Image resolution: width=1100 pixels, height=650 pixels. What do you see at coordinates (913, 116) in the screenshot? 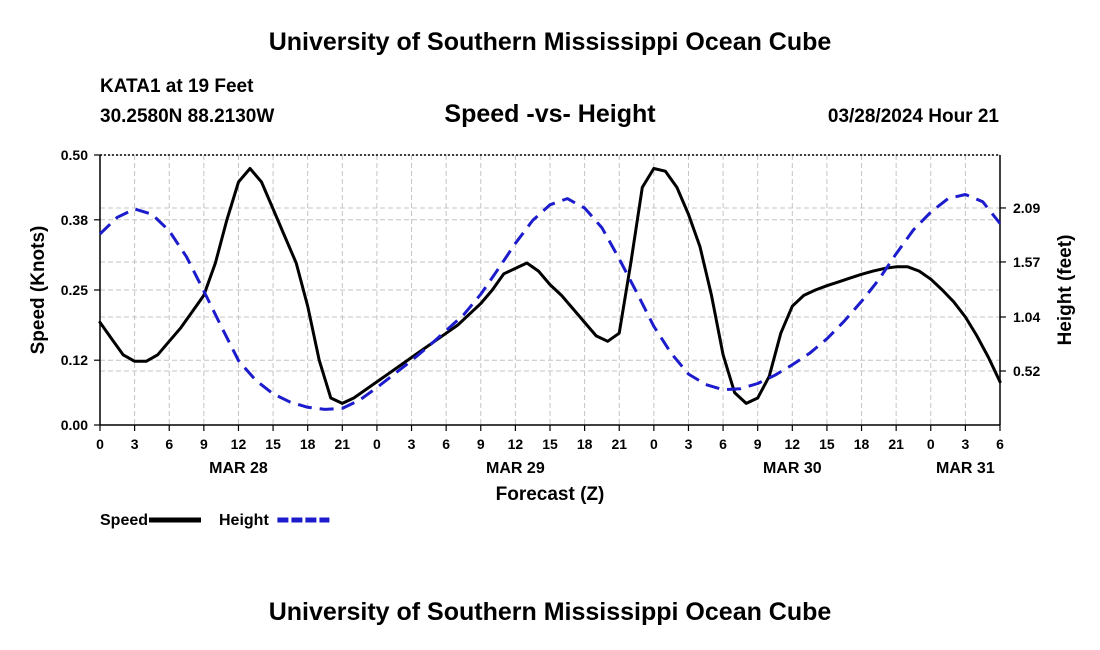
I see `forecast-datetime: 03/28/2024 Hour 21` at bounding box center [913, 116].